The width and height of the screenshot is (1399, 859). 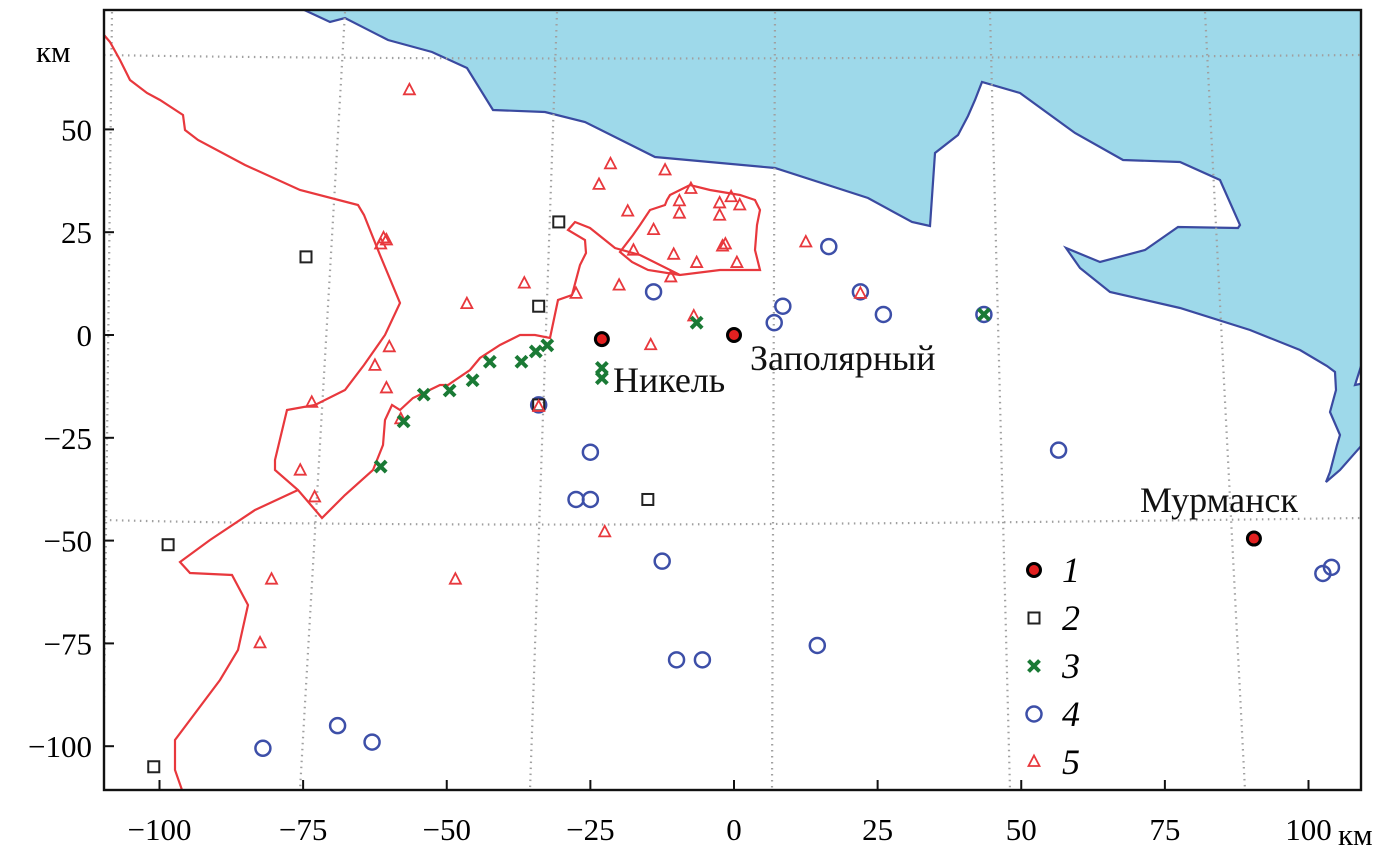 I want to click on legend-label-3: 3, so click(x=1070, y=666).